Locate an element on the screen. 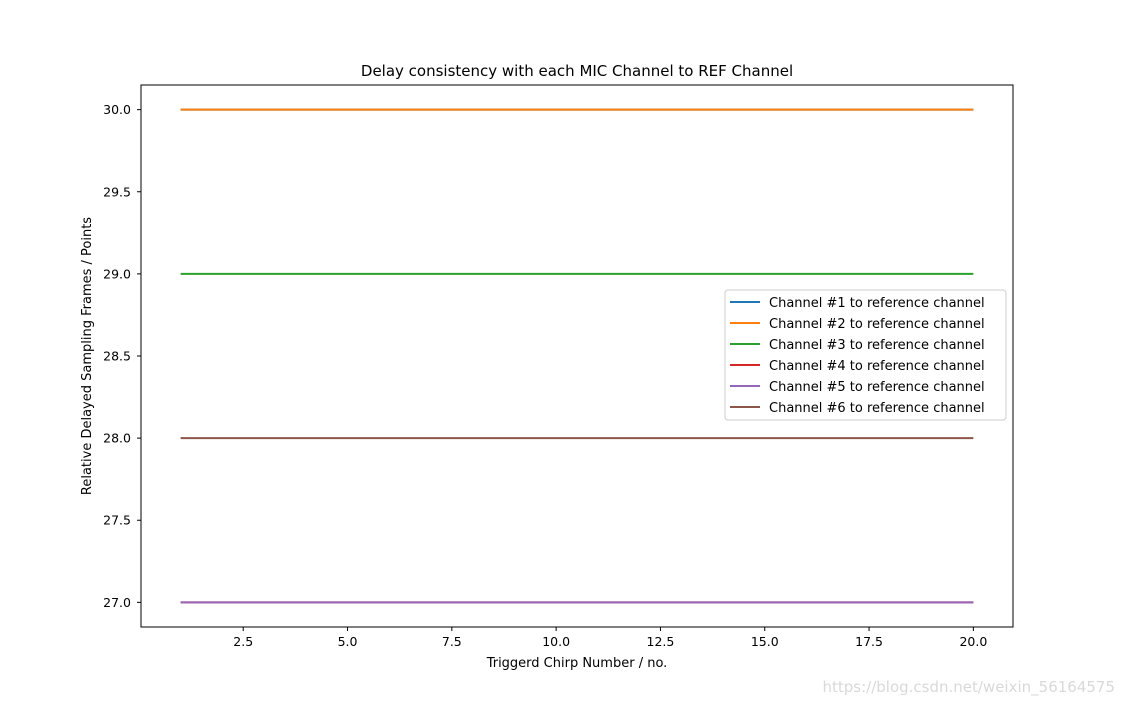 The image size is (1125, 704). x-tick-label: 7.5 is located at coordinates (452, 641).